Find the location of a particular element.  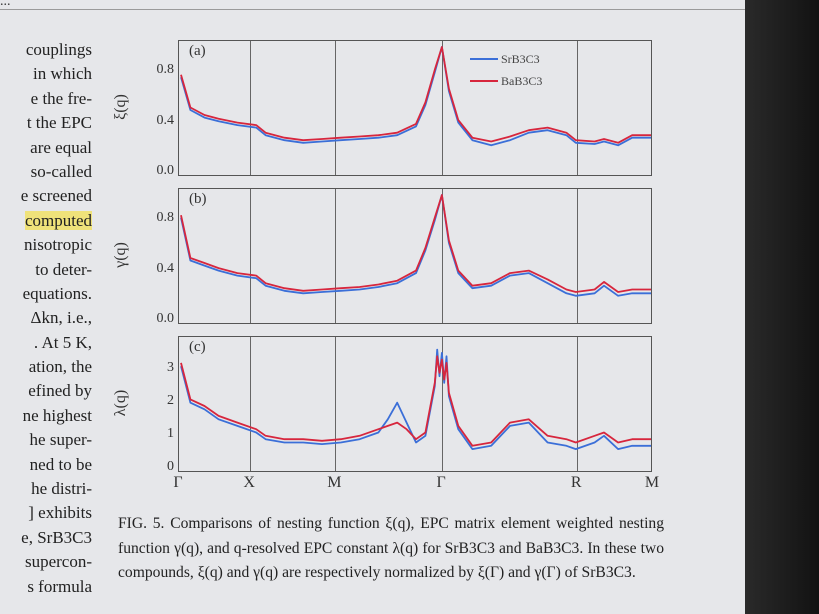

left-text-span: e the fre- is located at coordinates (61, 98).